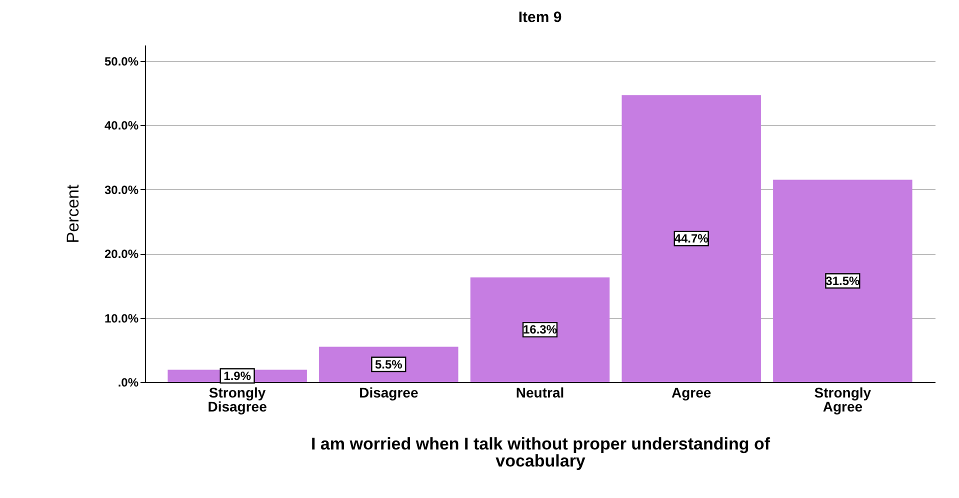 The width and height of the screenshot is (959, 498). I want to click on data-label: 16.3%, so click(540, 329).